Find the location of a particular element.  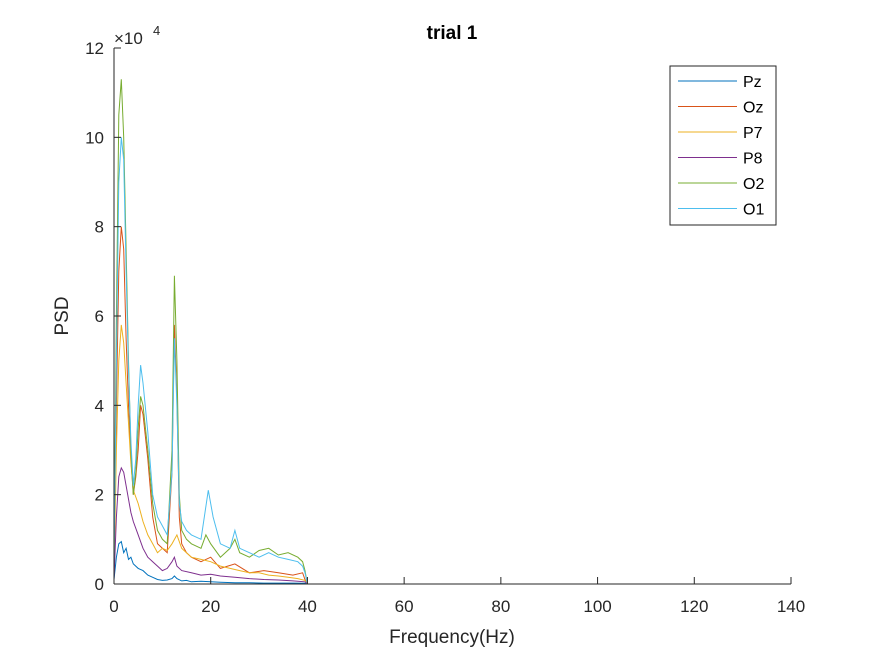

x-tick-label: 120 is located at coordinates (694, 606).